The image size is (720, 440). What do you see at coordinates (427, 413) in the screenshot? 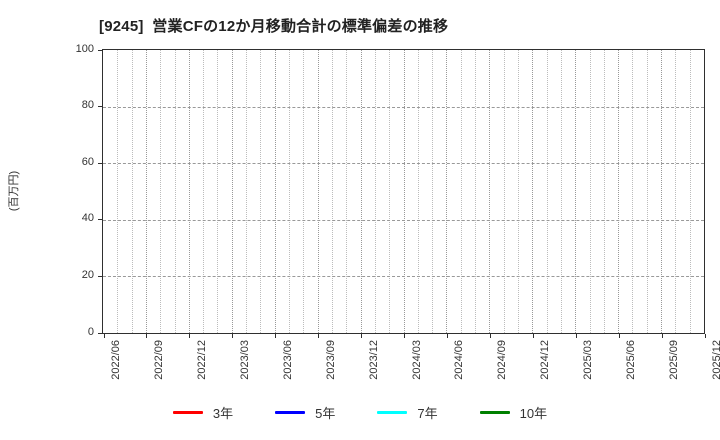
I see `legend-label: 7年` at bounding box center [427, 413].